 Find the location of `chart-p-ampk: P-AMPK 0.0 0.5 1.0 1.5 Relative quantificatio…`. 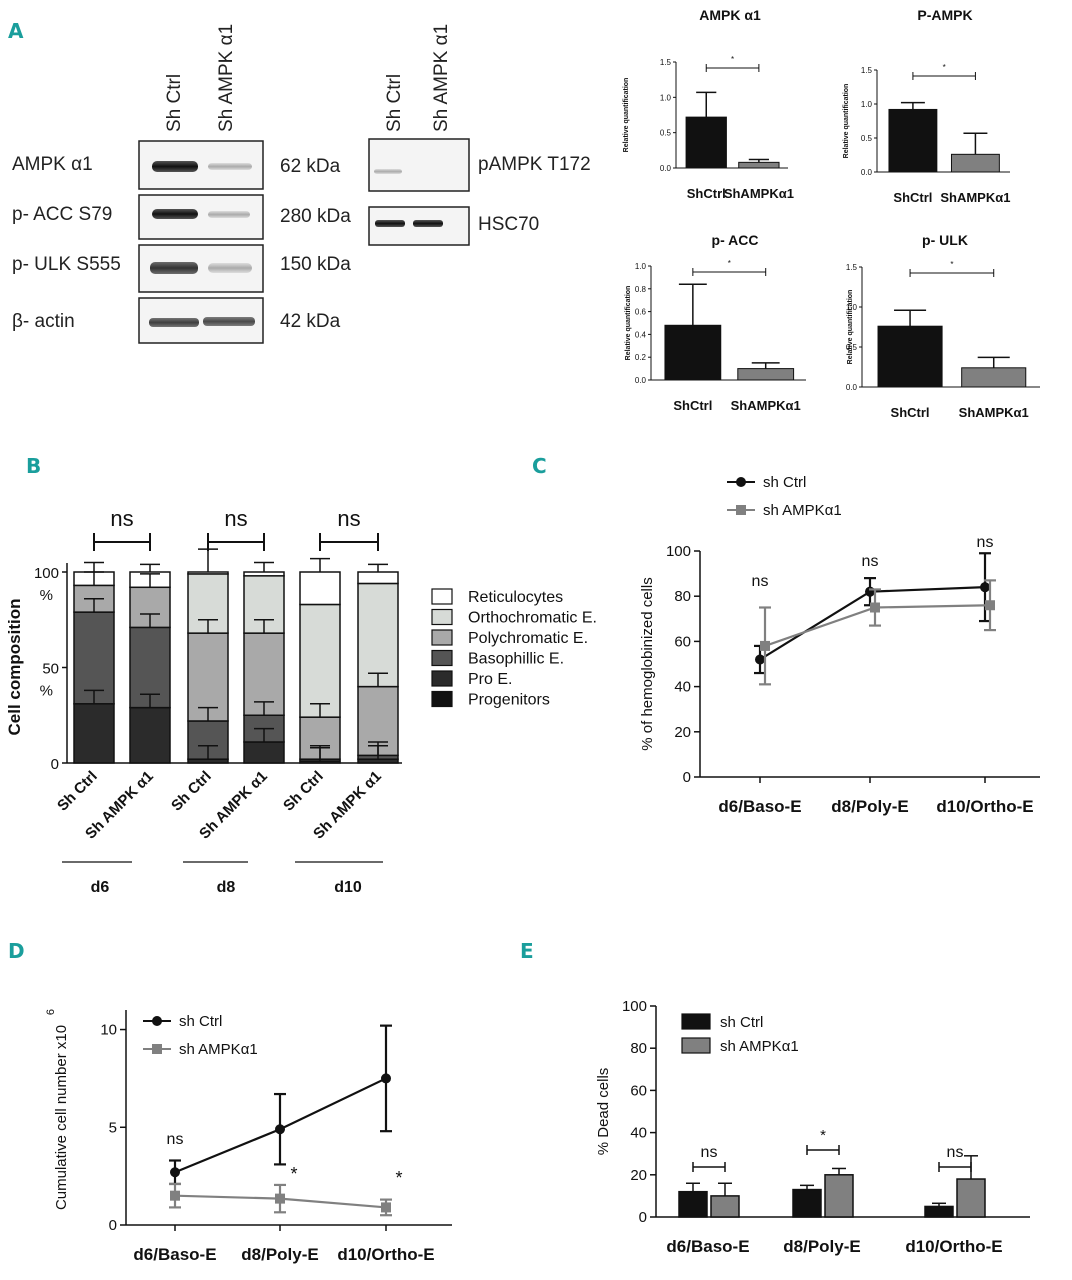

chart-p-ampk: P-AMPK 0.0 0.5 1.0 1.5 Relative quantificatio… is located at coordinates (926, 106).